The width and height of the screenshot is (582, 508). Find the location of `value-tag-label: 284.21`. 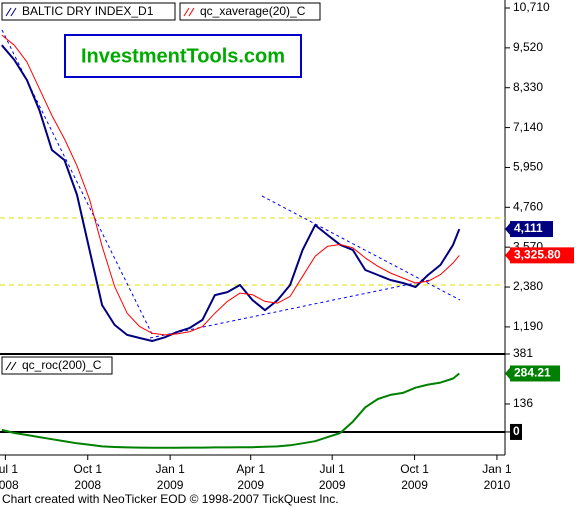

value-tag-label: 284.21 is located at coordinates (532, 373).